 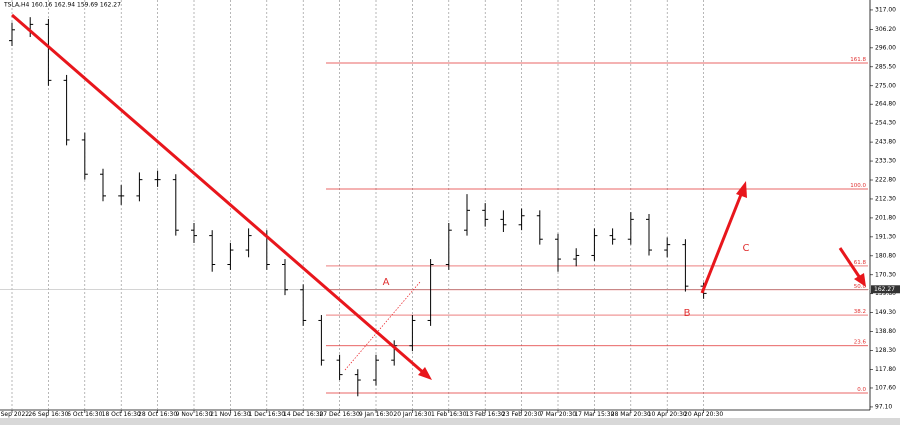 I want to click on fib-label: 50.0, so click(x=860, y=287).